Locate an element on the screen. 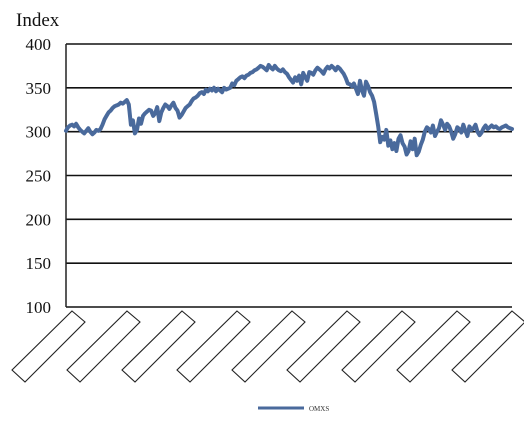 This screenshot has height=421, width=524. y-tick-label-300: 300 is located at coordinates (39, 132).